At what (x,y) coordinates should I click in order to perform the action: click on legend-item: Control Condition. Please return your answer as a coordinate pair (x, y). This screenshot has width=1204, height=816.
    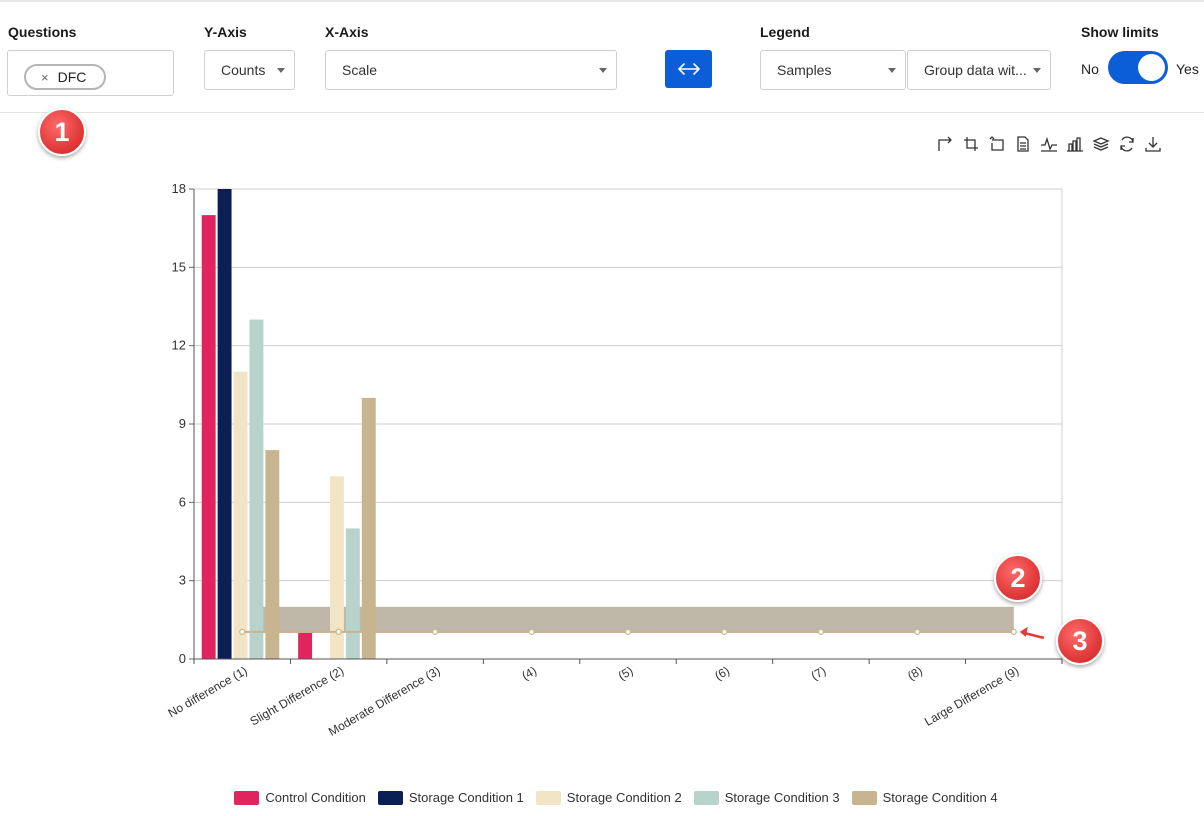
    Looking at the image, I should click on (300, 797).